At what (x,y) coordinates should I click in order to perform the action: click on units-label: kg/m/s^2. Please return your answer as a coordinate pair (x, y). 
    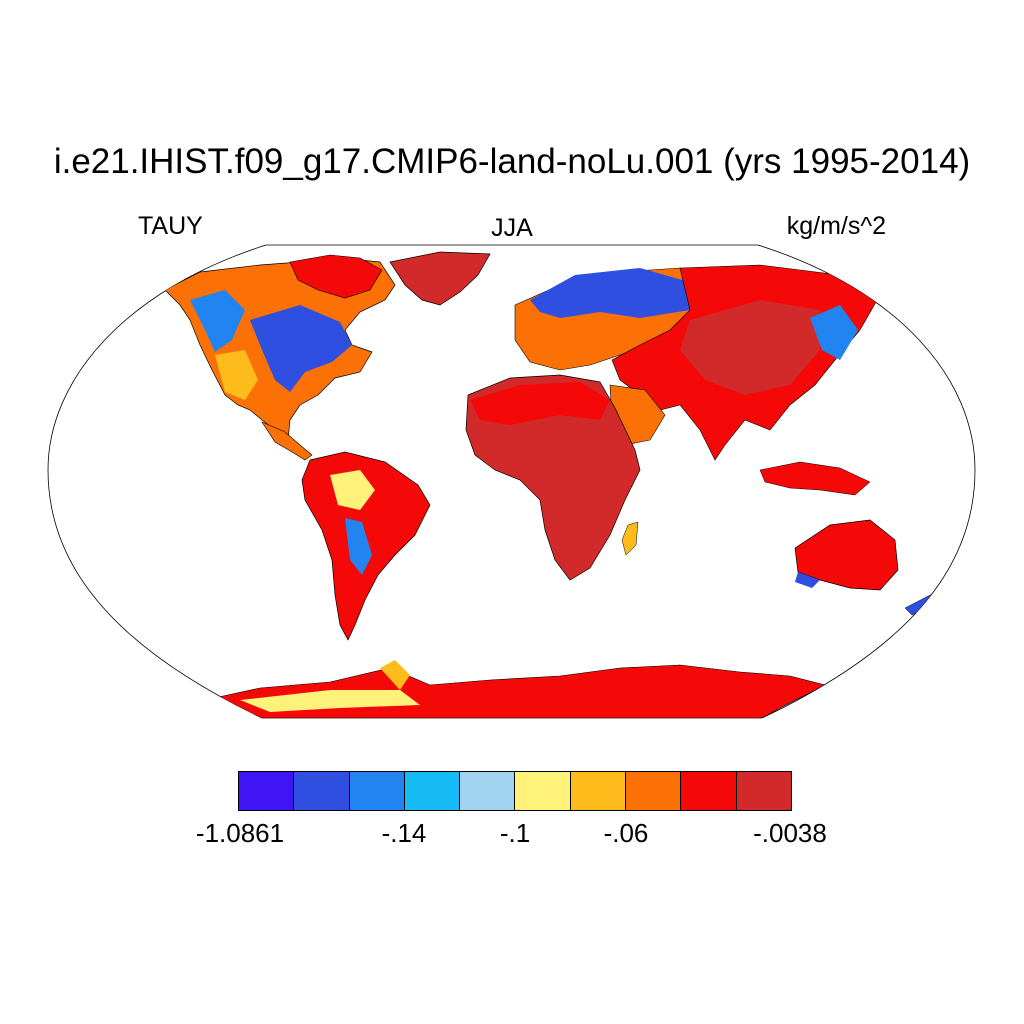
    Looking at the image, I should click on (836, 226).